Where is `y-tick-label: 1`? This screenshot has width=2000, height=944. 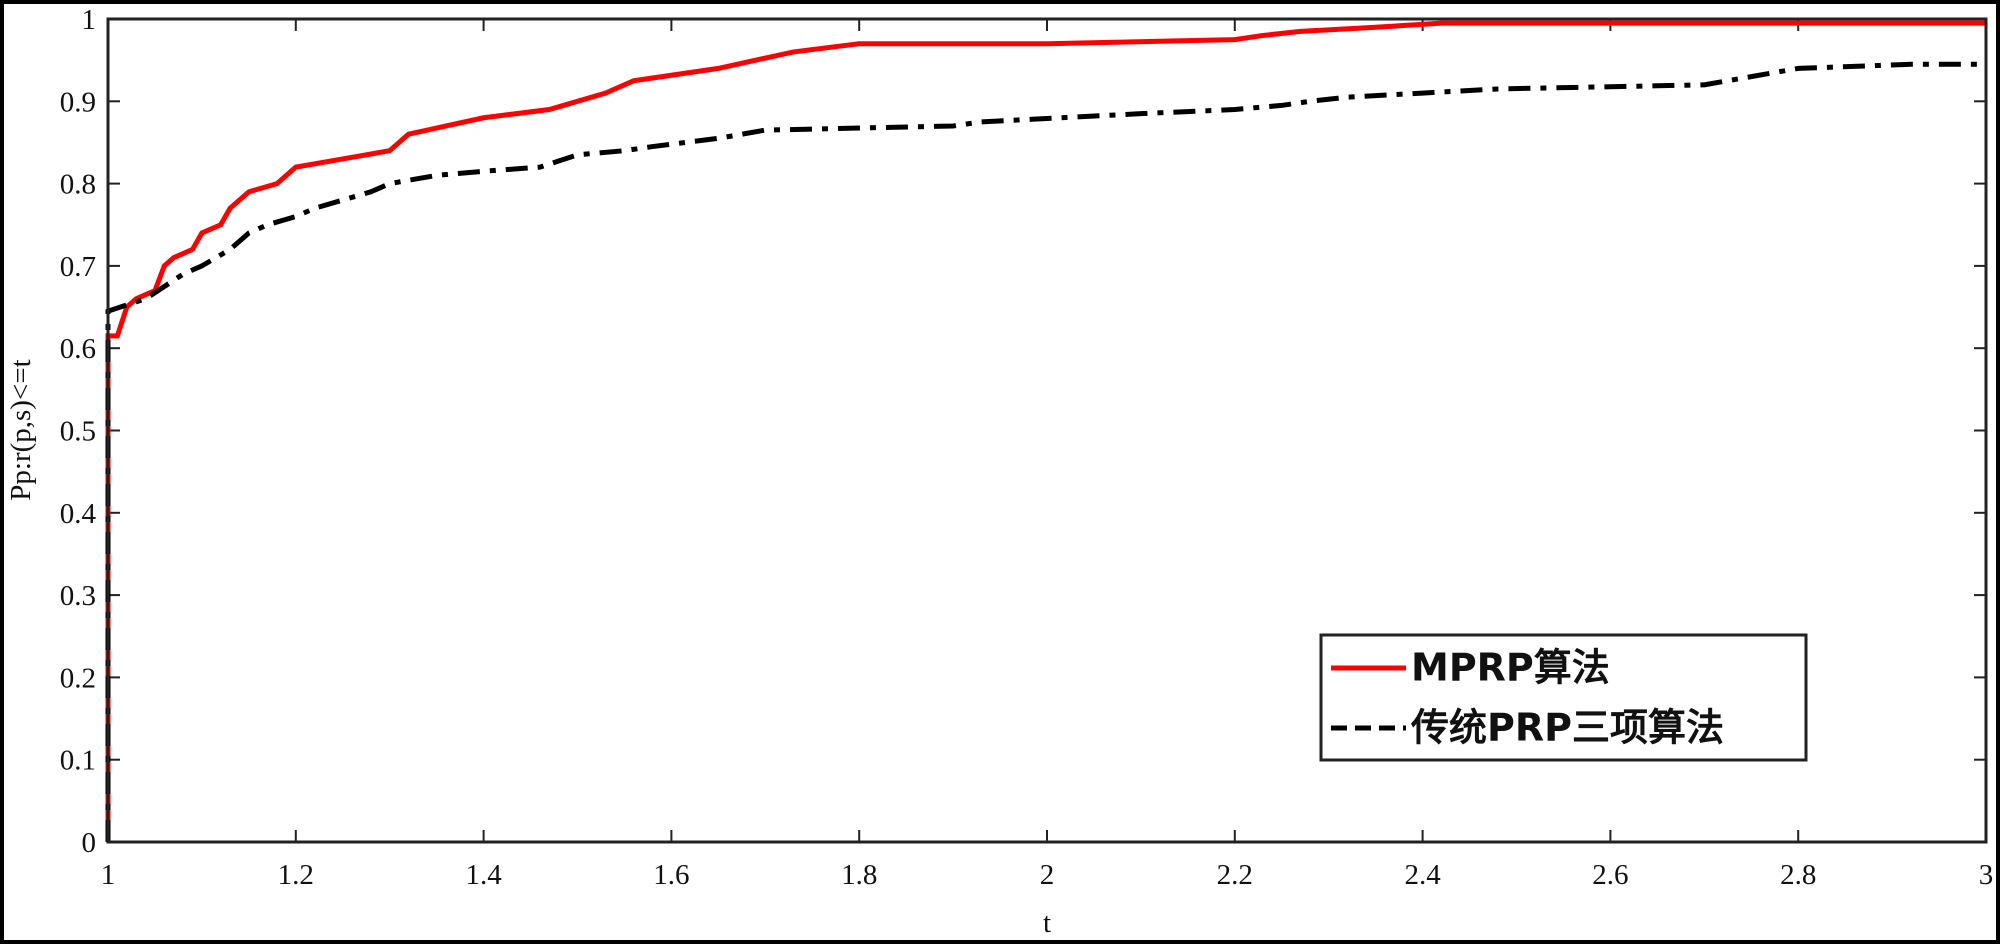 y-tick-label: 1 is located at coordinates (89, 20).